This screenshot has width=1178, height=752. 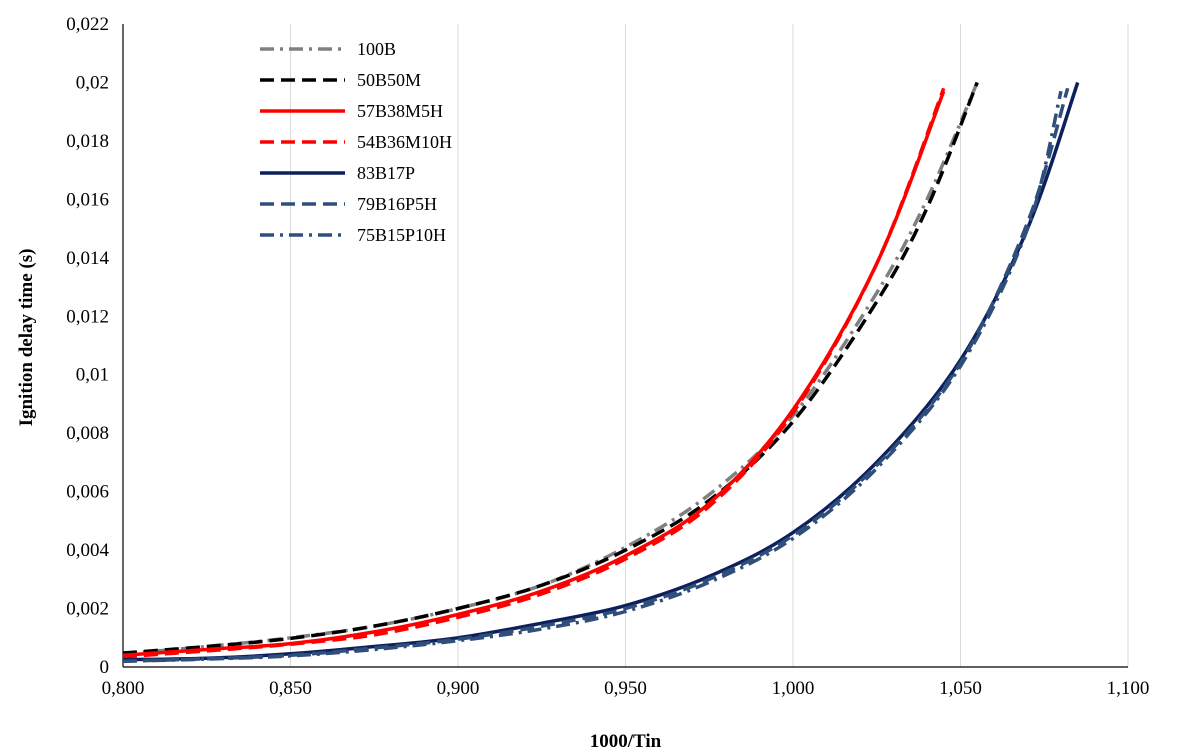 What do you see at coordinates (87, 258) in the screenshot?
I see `y-tick-label: 0,014` at bounding box center [87, 258].